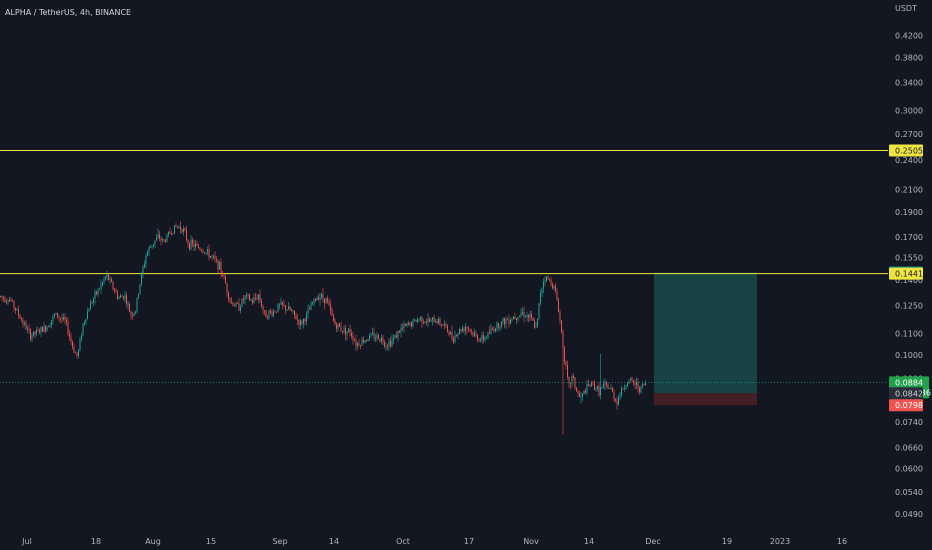 This screenshot has width=932, height=550. Describe the element at coordinates (909, 274) in the screenshot. I see `level-price-tag: 0.1441` at that location.